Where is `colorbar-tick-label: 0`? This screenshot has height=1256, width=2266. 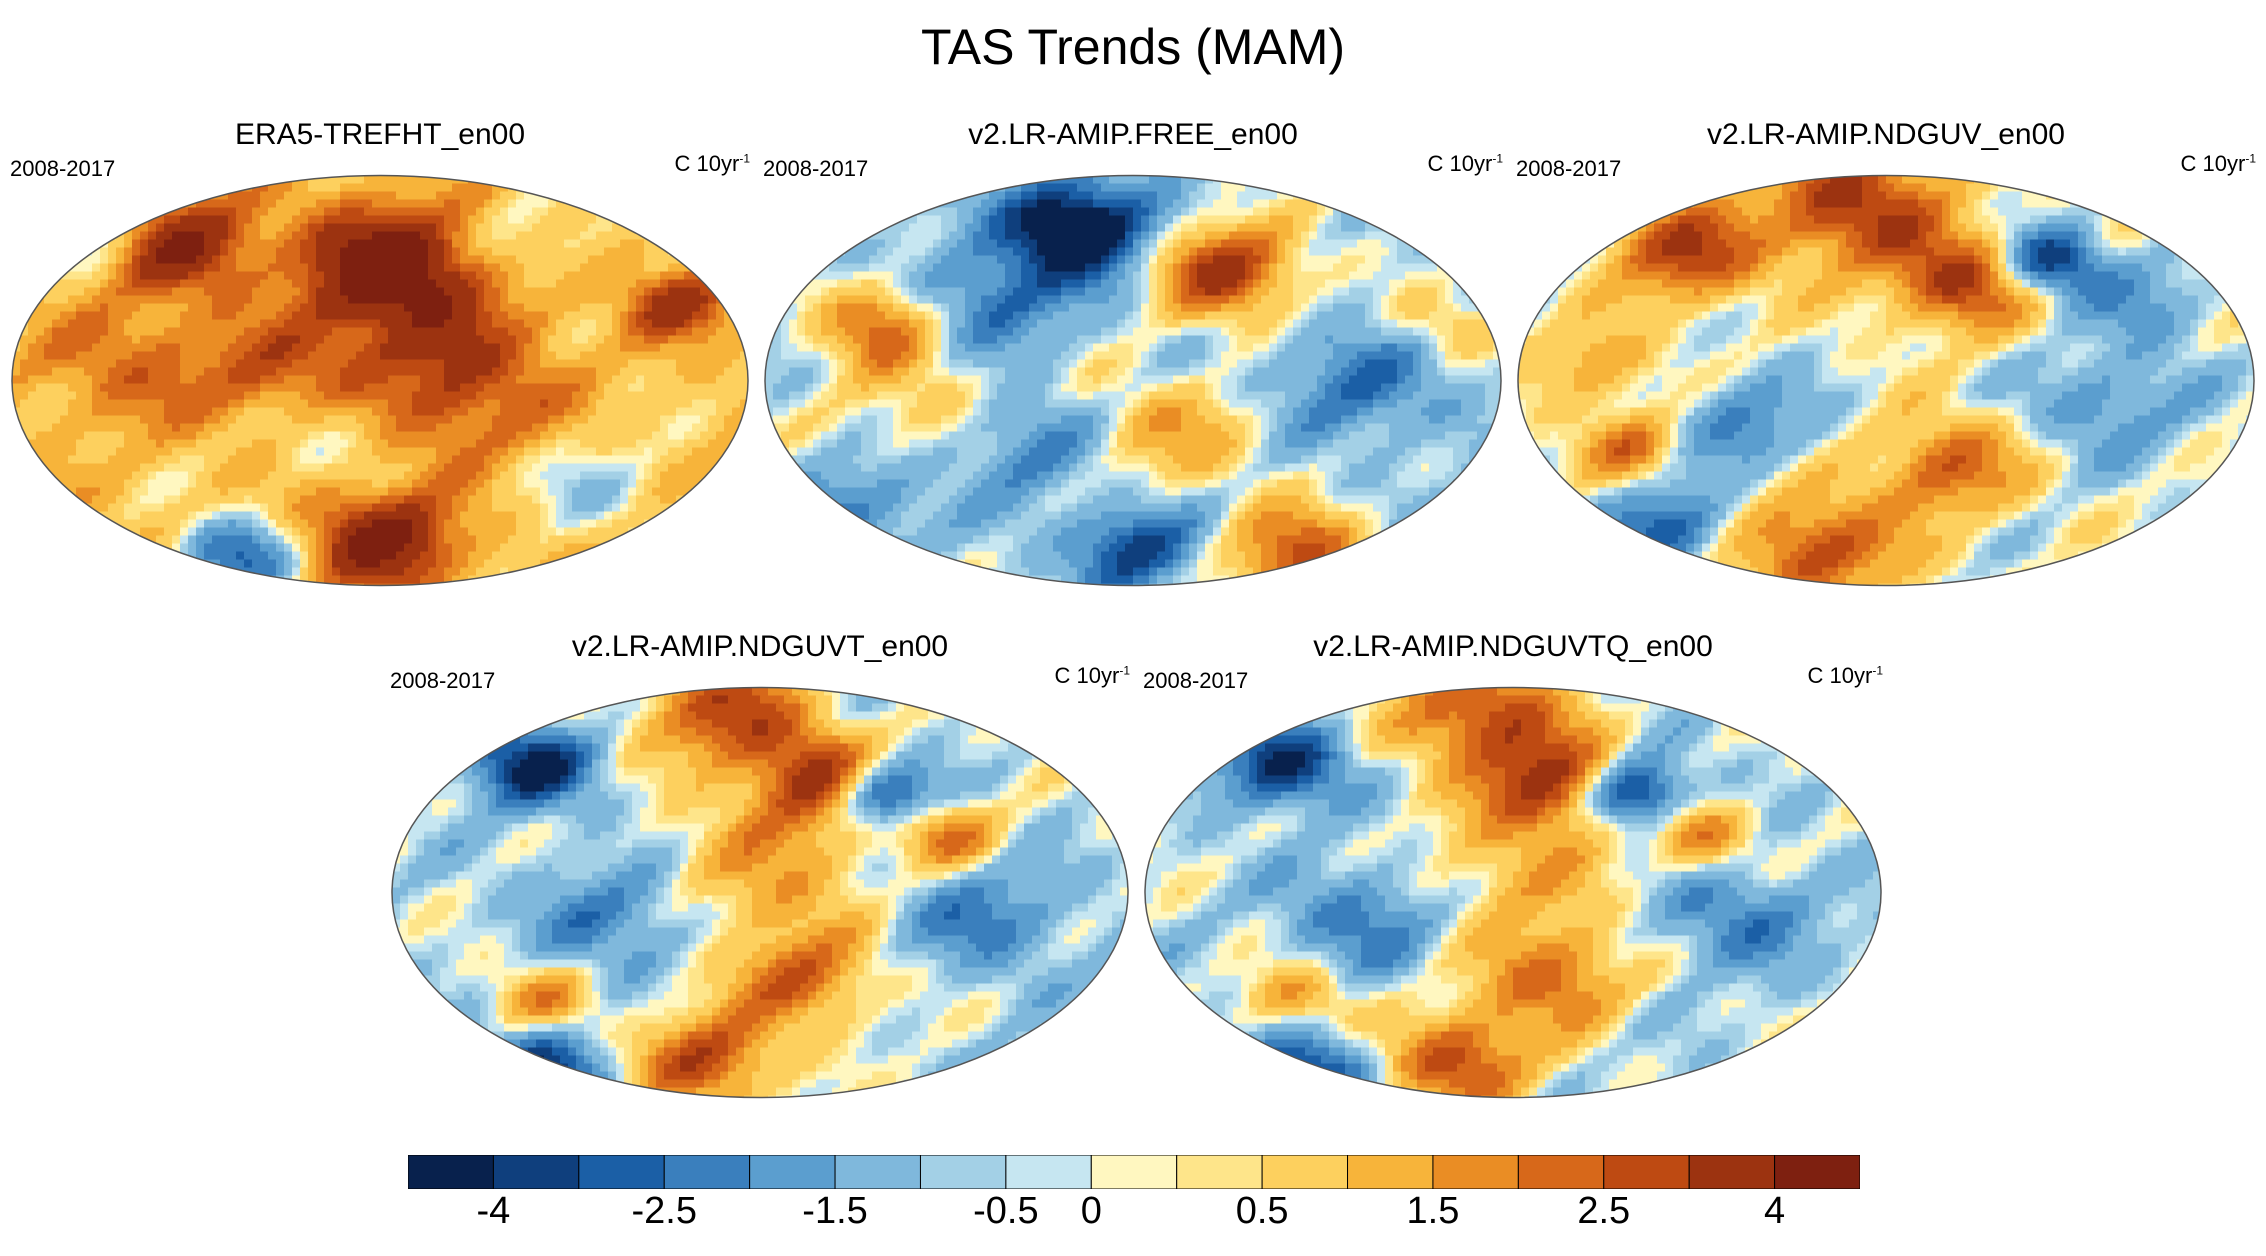 colorbar-tick-label: 0 is located at coordinates (1091, 1211).